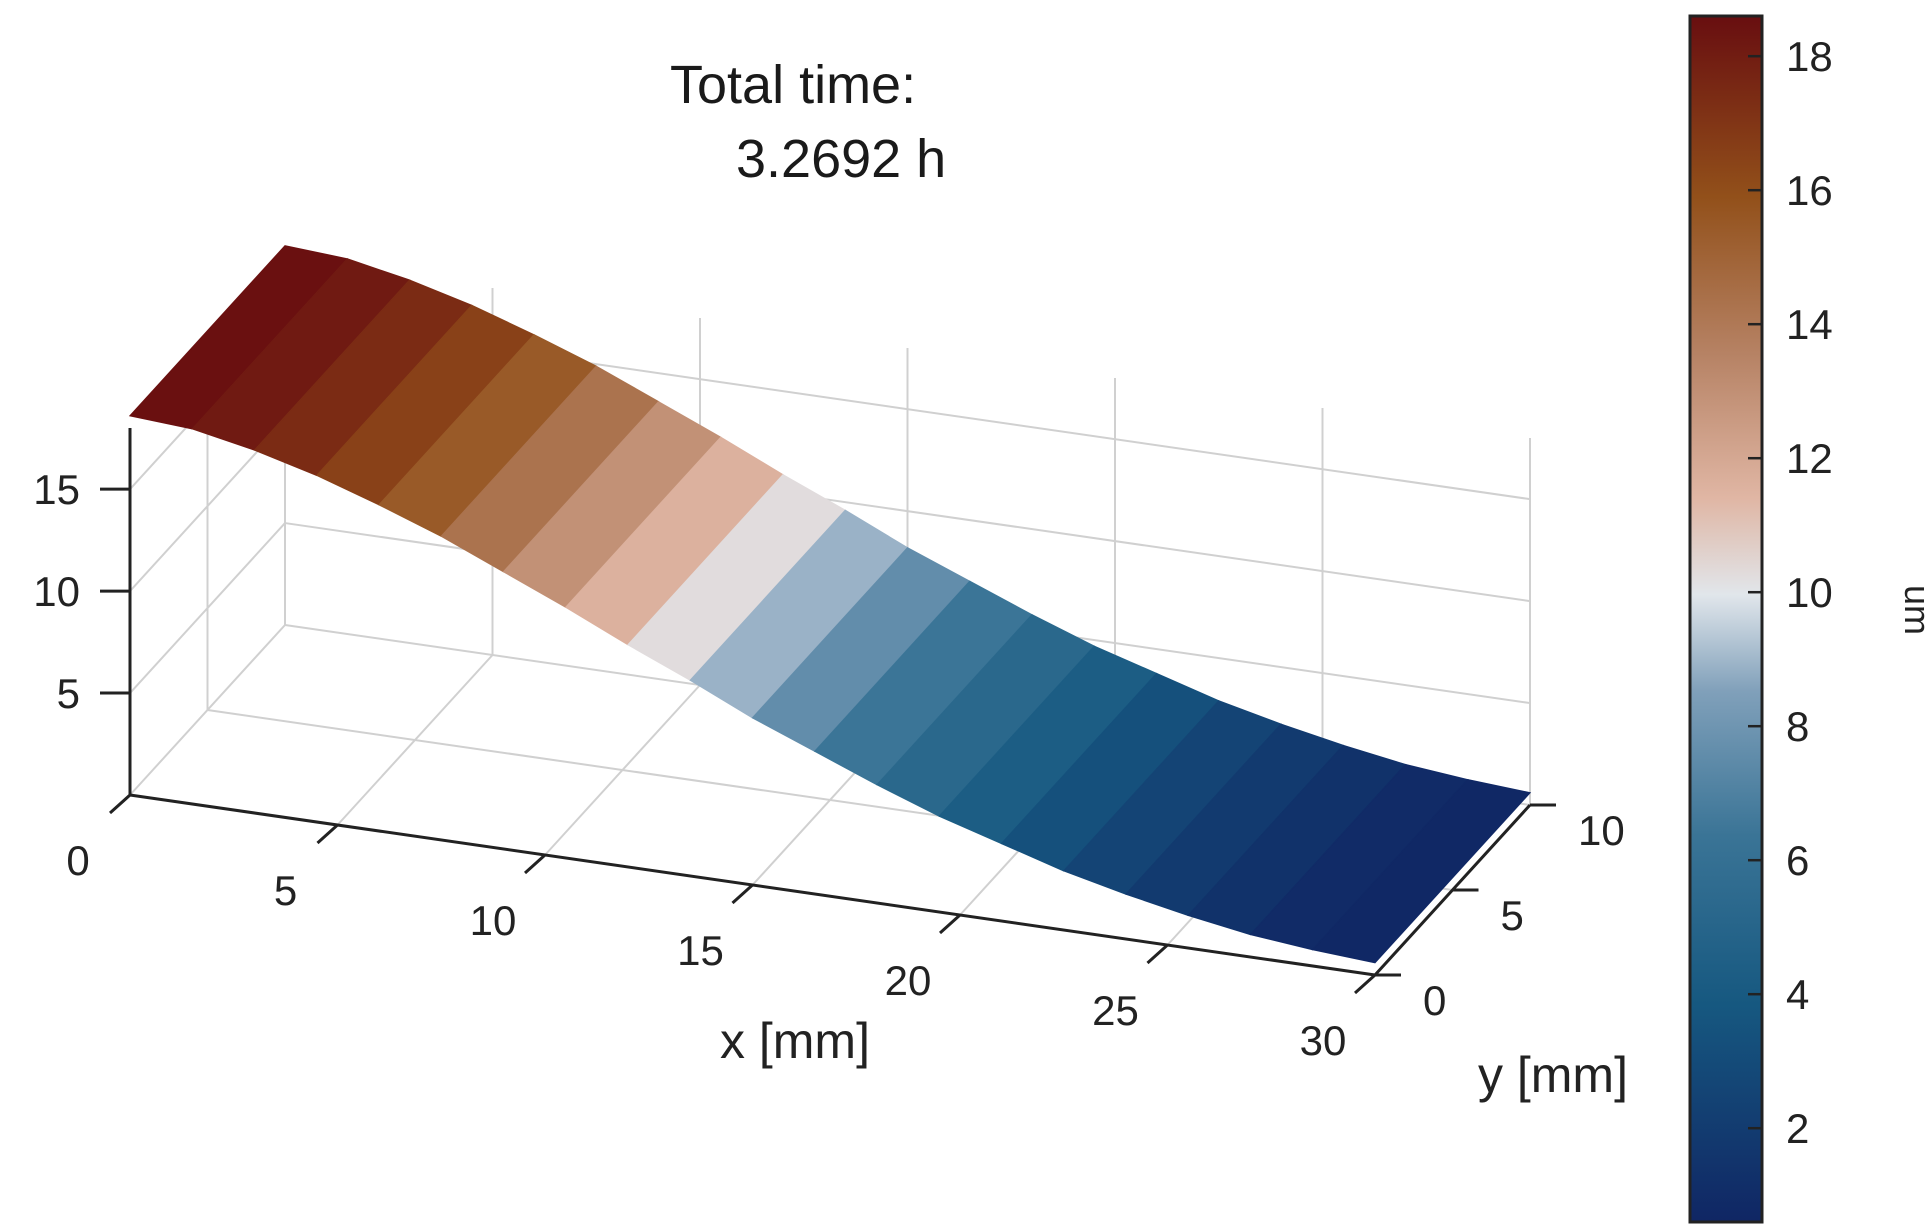 Image resolution: width=1926 pixels, height=1231 pixels. What do you see at coordinates (1601, 830) in the screenshot?
I see `y-tick-label: 10` at bounding box center [1601, 830].